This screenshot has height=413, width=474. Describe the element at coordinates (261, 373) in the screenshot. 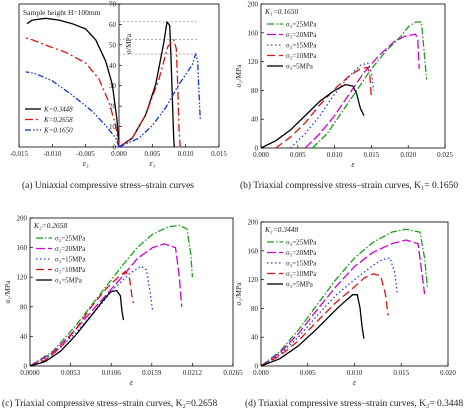

I see `x-tick-label-d: 0.000` at that location.